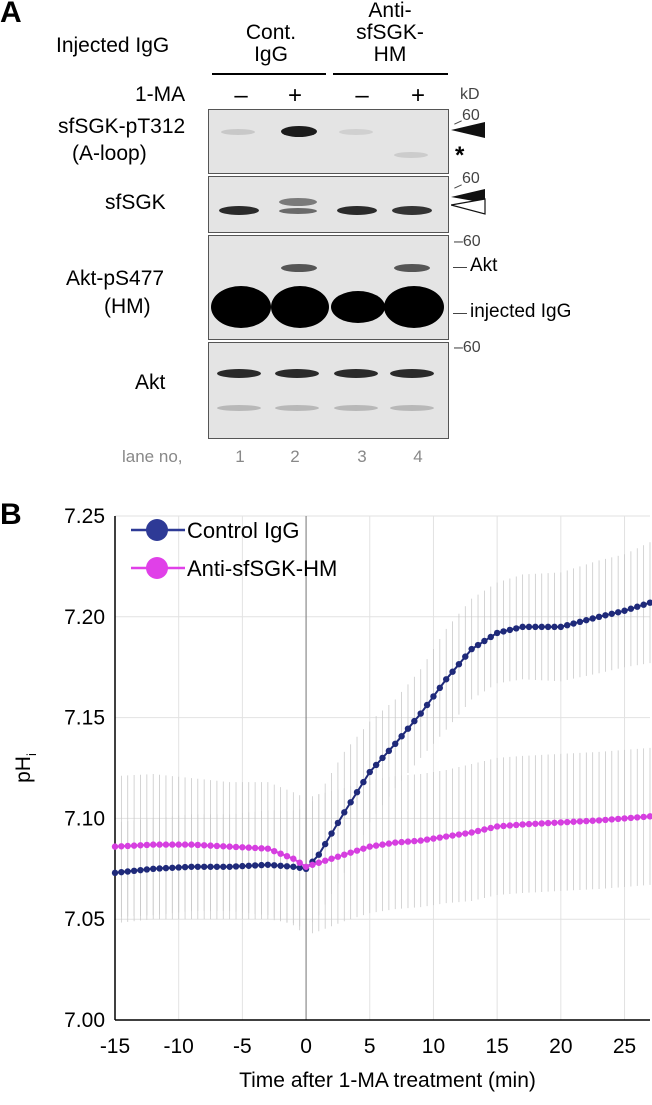  What do you see at coordinates (294, 95) in the screenshot?
I see `lane-2-sign: +` at bounding box center [294, 95].